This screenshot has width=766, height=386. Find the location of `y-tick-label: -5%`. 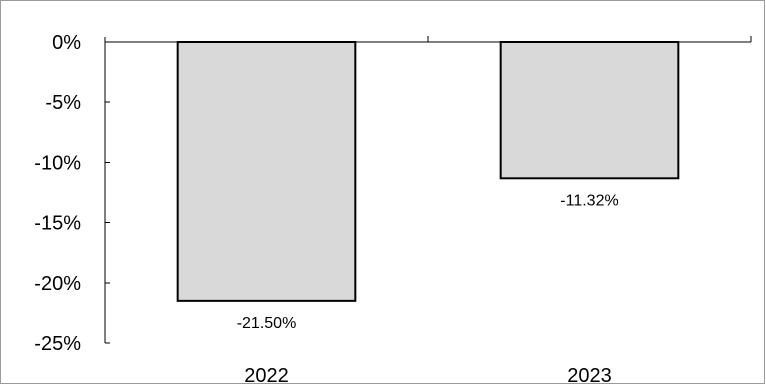

y-tick-label: -5% is located at coordinates (63, 103).